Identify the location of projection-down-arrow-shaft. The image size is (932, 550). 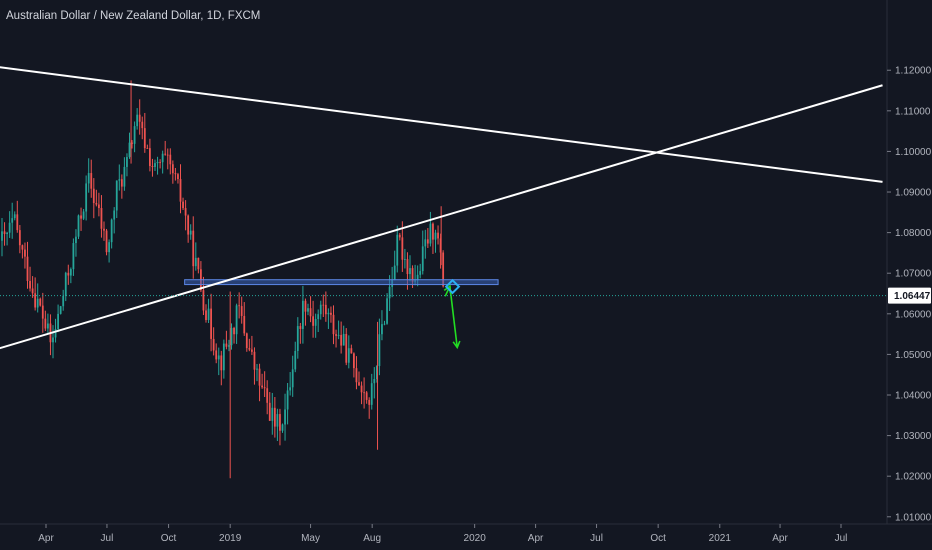
(454, 317).